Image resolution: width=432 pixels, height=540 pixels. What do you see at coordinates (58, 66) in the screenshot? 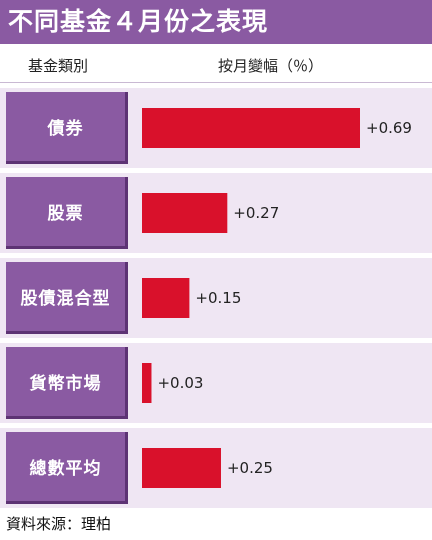
I see `category-column-header: 基金類別` at bounding box center [58, 66].